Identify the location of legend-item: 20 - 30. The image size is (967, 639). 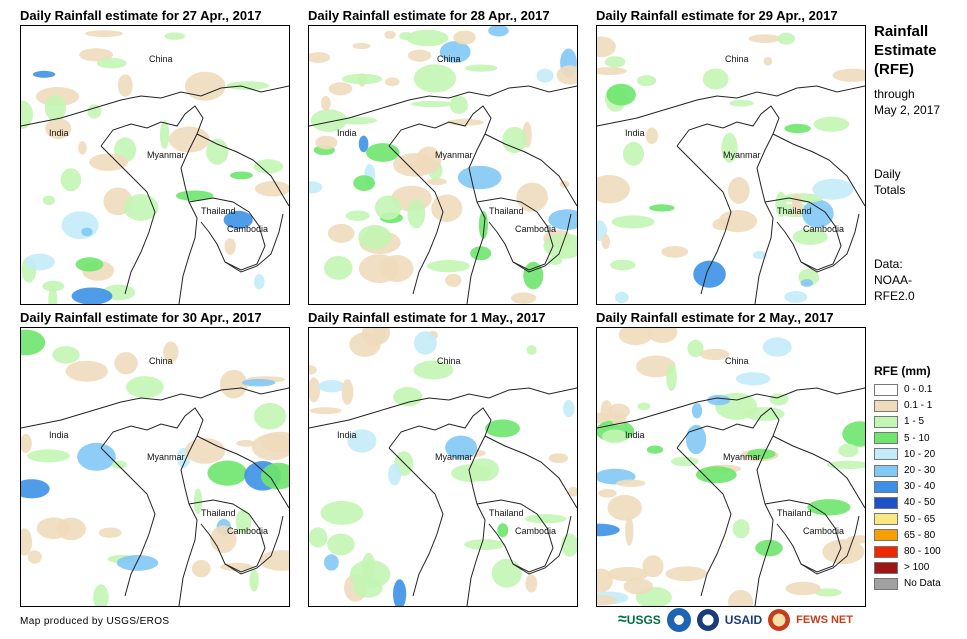
(904, 470).